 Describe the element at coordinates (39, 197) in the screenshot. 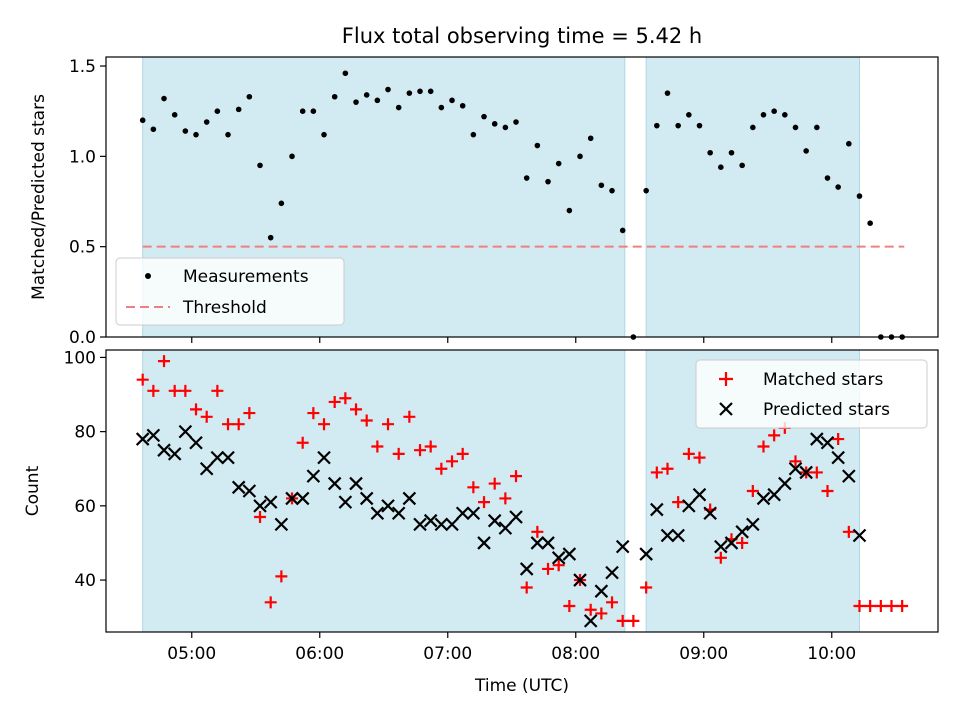

I see `top-y-axis-label: Matched/Predicted stars` at that location.